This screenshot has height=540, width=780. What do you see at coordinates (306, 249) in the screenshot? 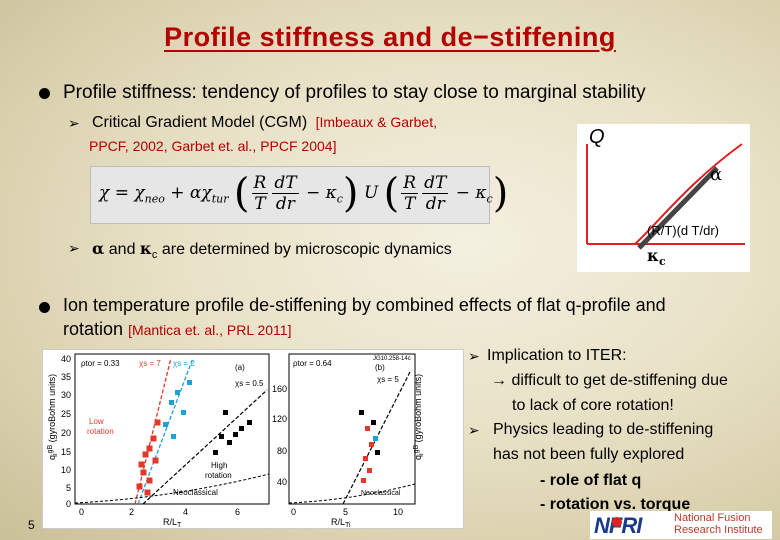
I see `determined-text: are determined by microscopic dynamics` at bounding box center [306, 249].